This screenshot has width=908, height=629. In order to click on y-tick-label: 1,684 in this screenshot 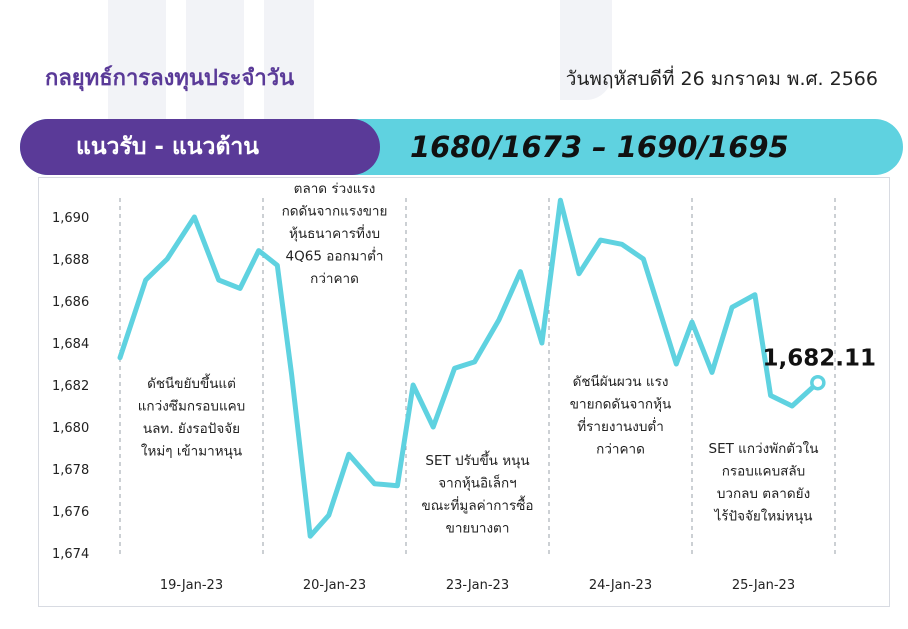, I will do `click(70, 344)`.